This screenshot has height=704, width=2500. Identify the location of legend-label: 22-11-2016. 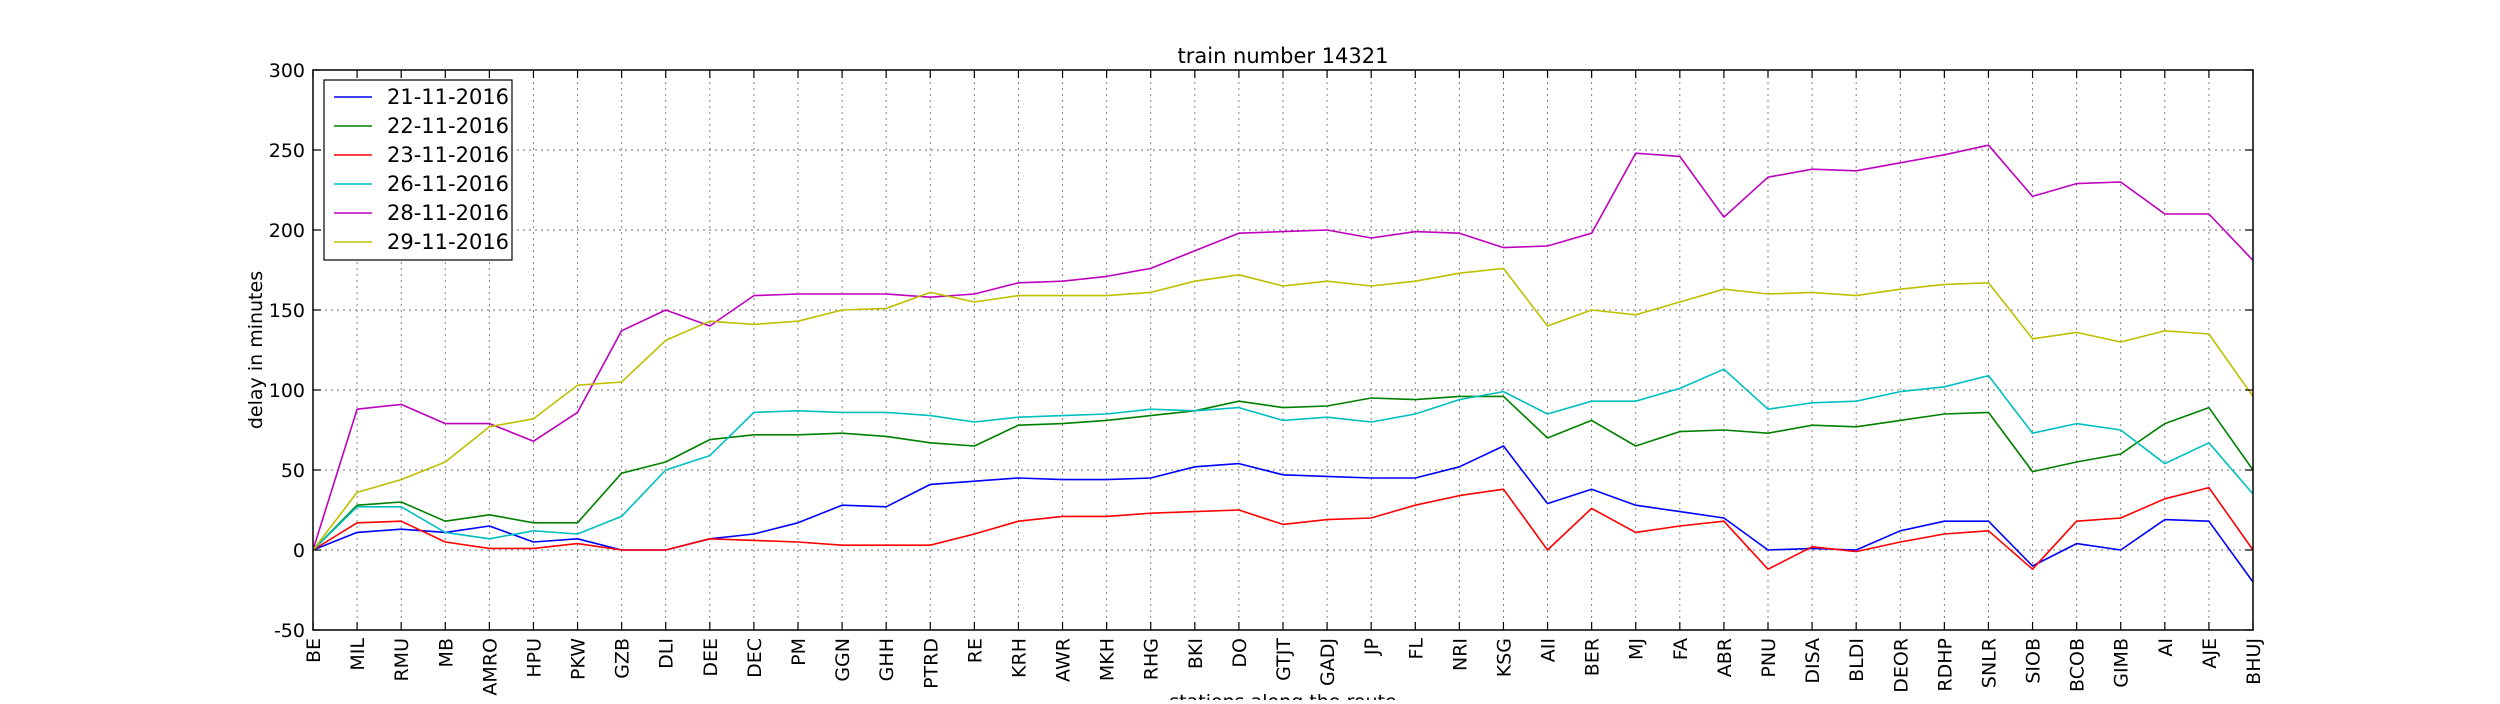
(448, 126).